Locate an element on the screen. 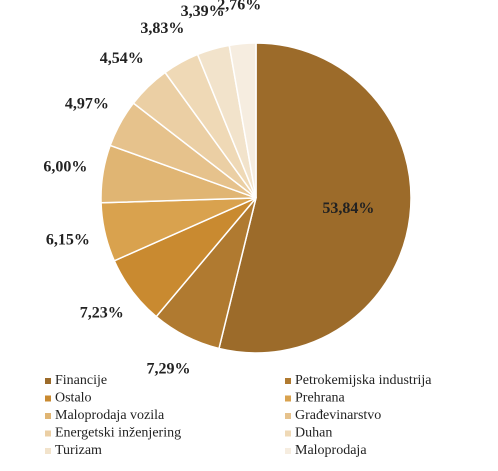  legend-label: Petrokemijska industrija is located at coordinates (363, 380).